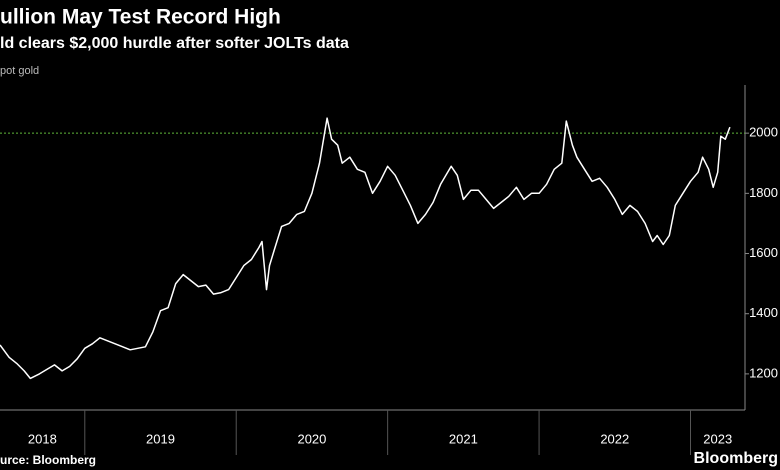  I want to click on y-tick-label: 1200, so click(763, 372).